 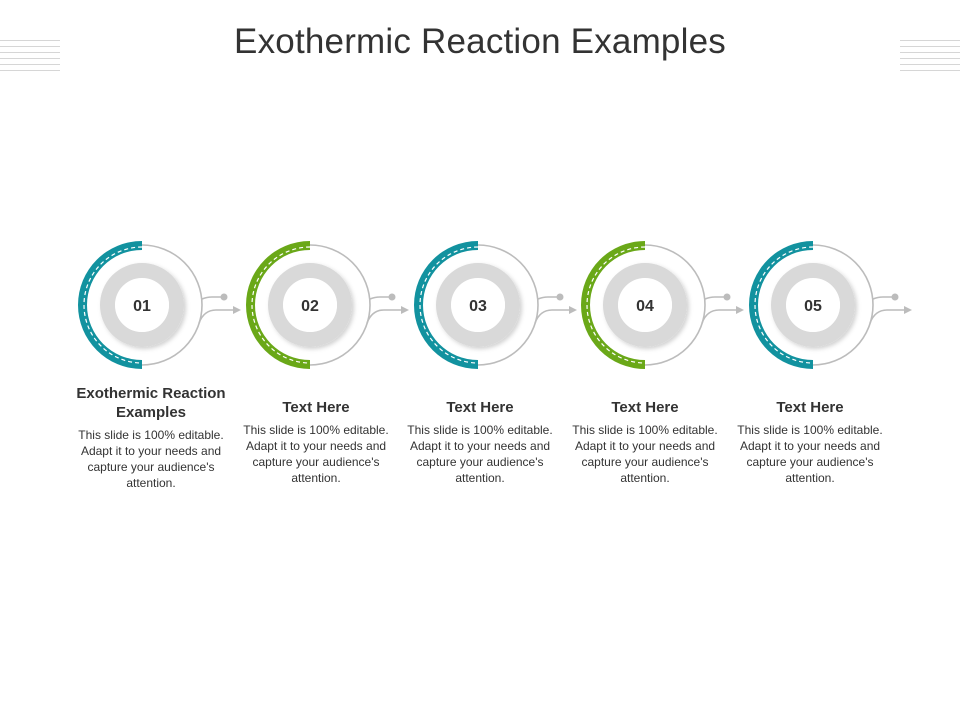 I want to click on step-node-4: 04, so click(x=662, y=305).